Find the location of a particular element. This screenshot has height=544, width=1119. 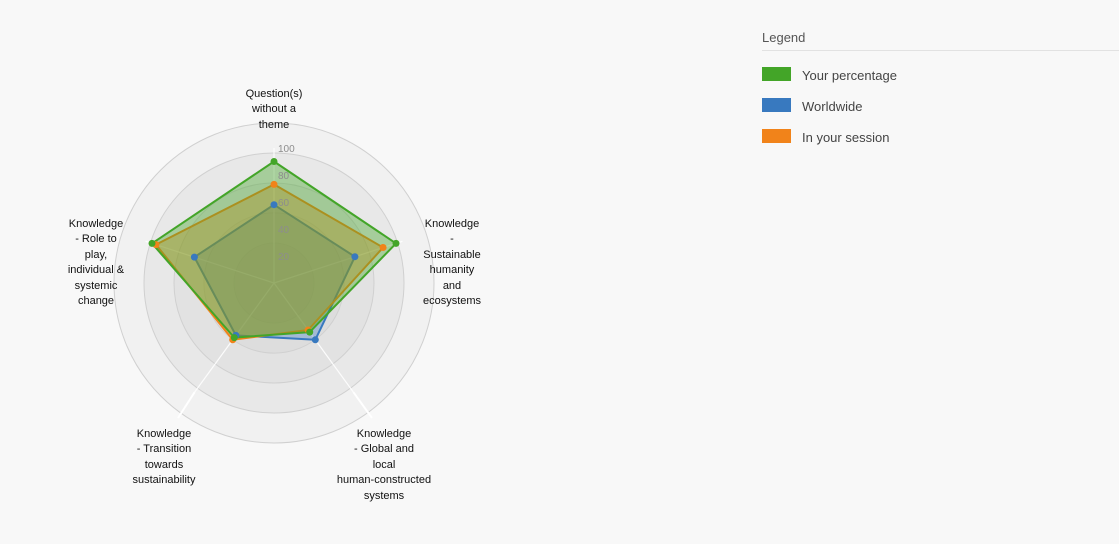

axis-label-line: - Role to is located at coordinates (96, 239).